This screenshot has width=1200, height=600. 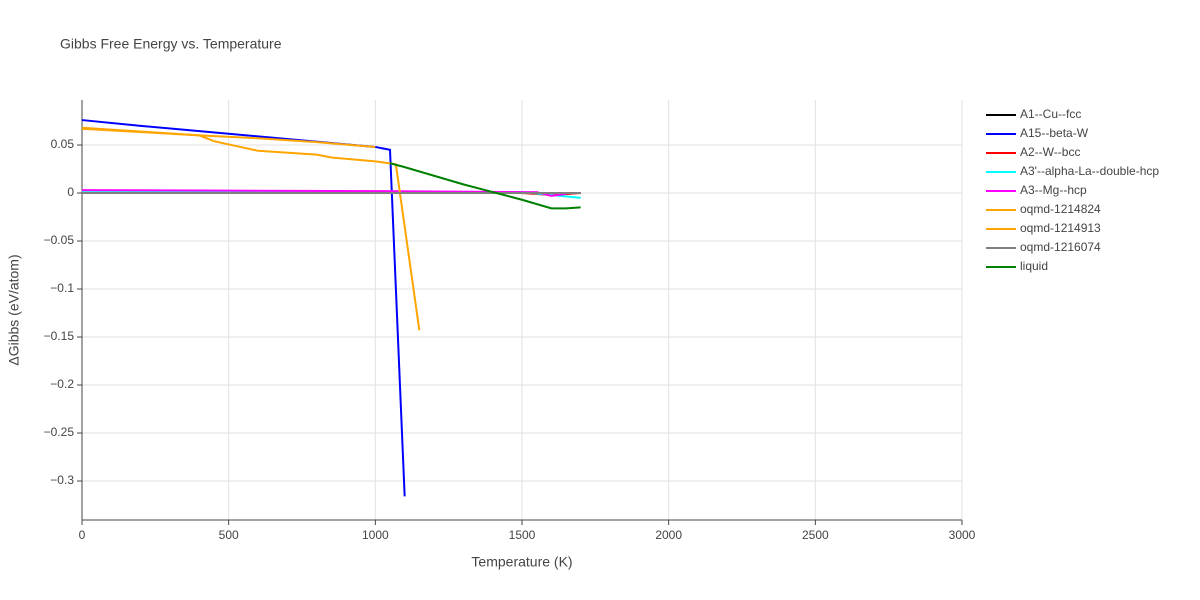 What do you see at coordinates (171, 44) in the screenshot?
I see `chart-title: Gibbs Free Energy vs. Temperature` at bounding box center [171, 44].